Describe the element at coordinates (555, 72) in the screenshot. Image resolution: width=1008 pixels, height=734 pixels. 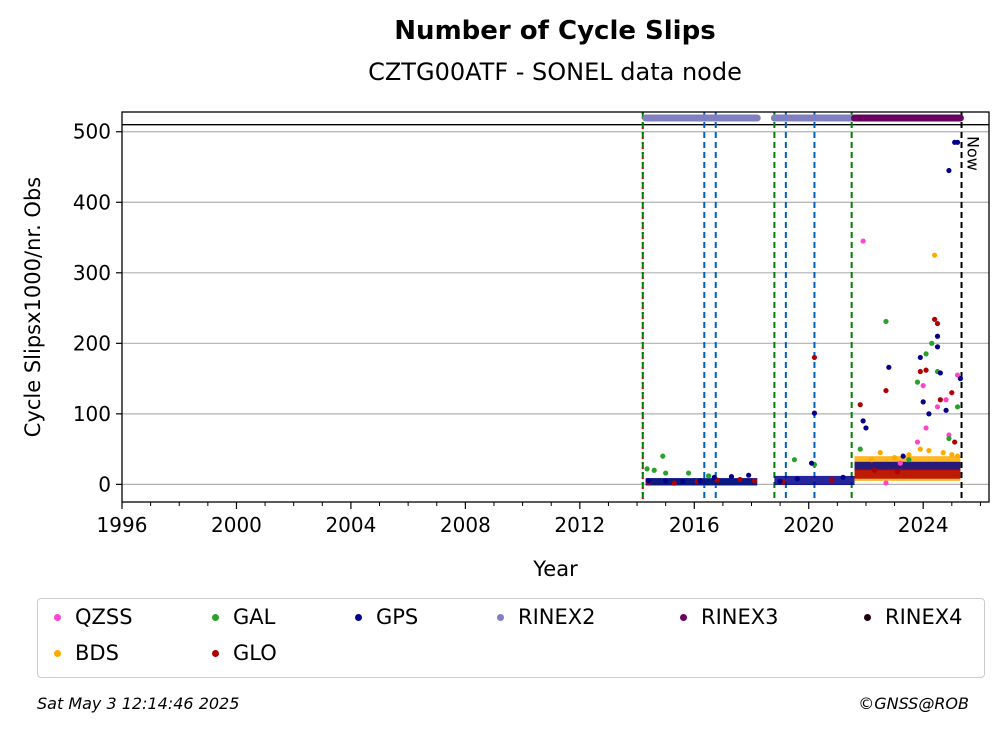
I see `chart-subtitle: CZTG00ATF - SONEL data node` at that location.